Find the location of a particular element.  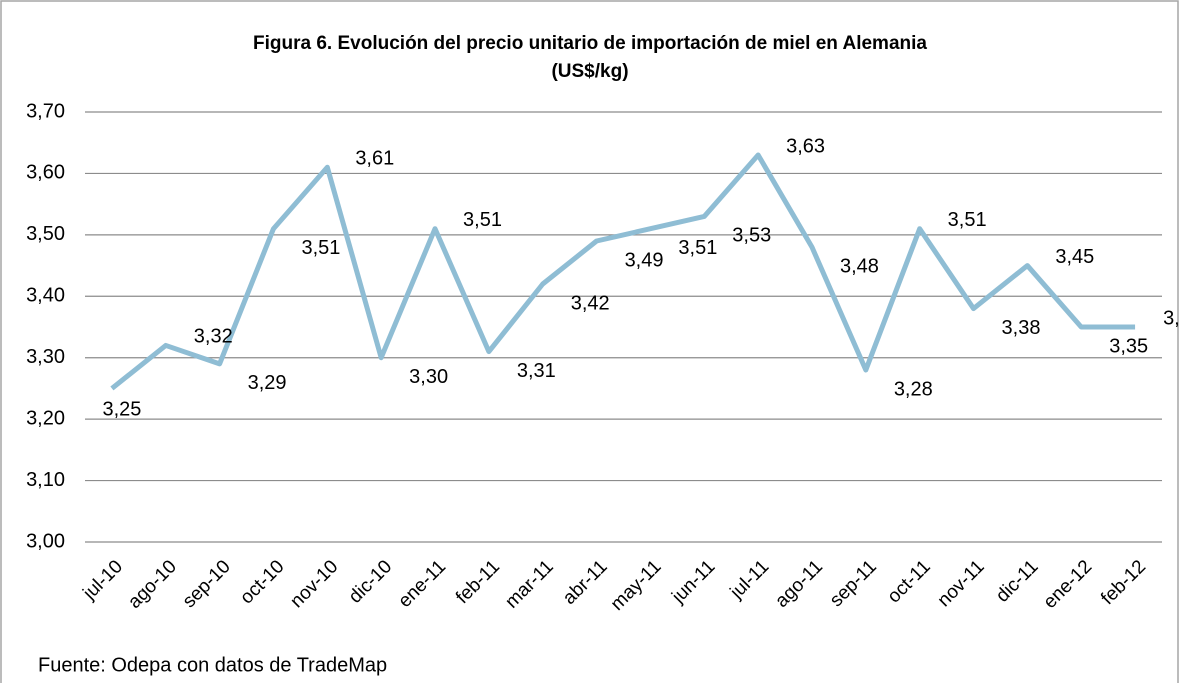

x-tick-label: abr-11 is located at coordinates (585, 582).